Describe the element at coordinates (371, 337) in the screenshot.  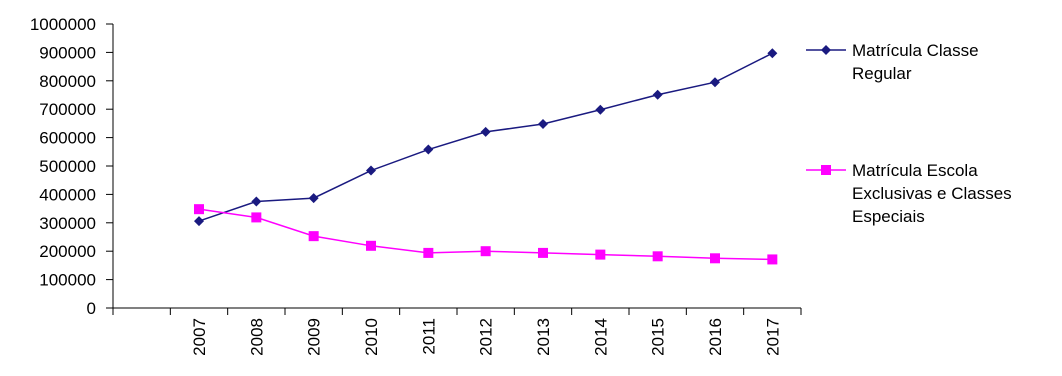
I see `x-tick-label: 2010` at that location.